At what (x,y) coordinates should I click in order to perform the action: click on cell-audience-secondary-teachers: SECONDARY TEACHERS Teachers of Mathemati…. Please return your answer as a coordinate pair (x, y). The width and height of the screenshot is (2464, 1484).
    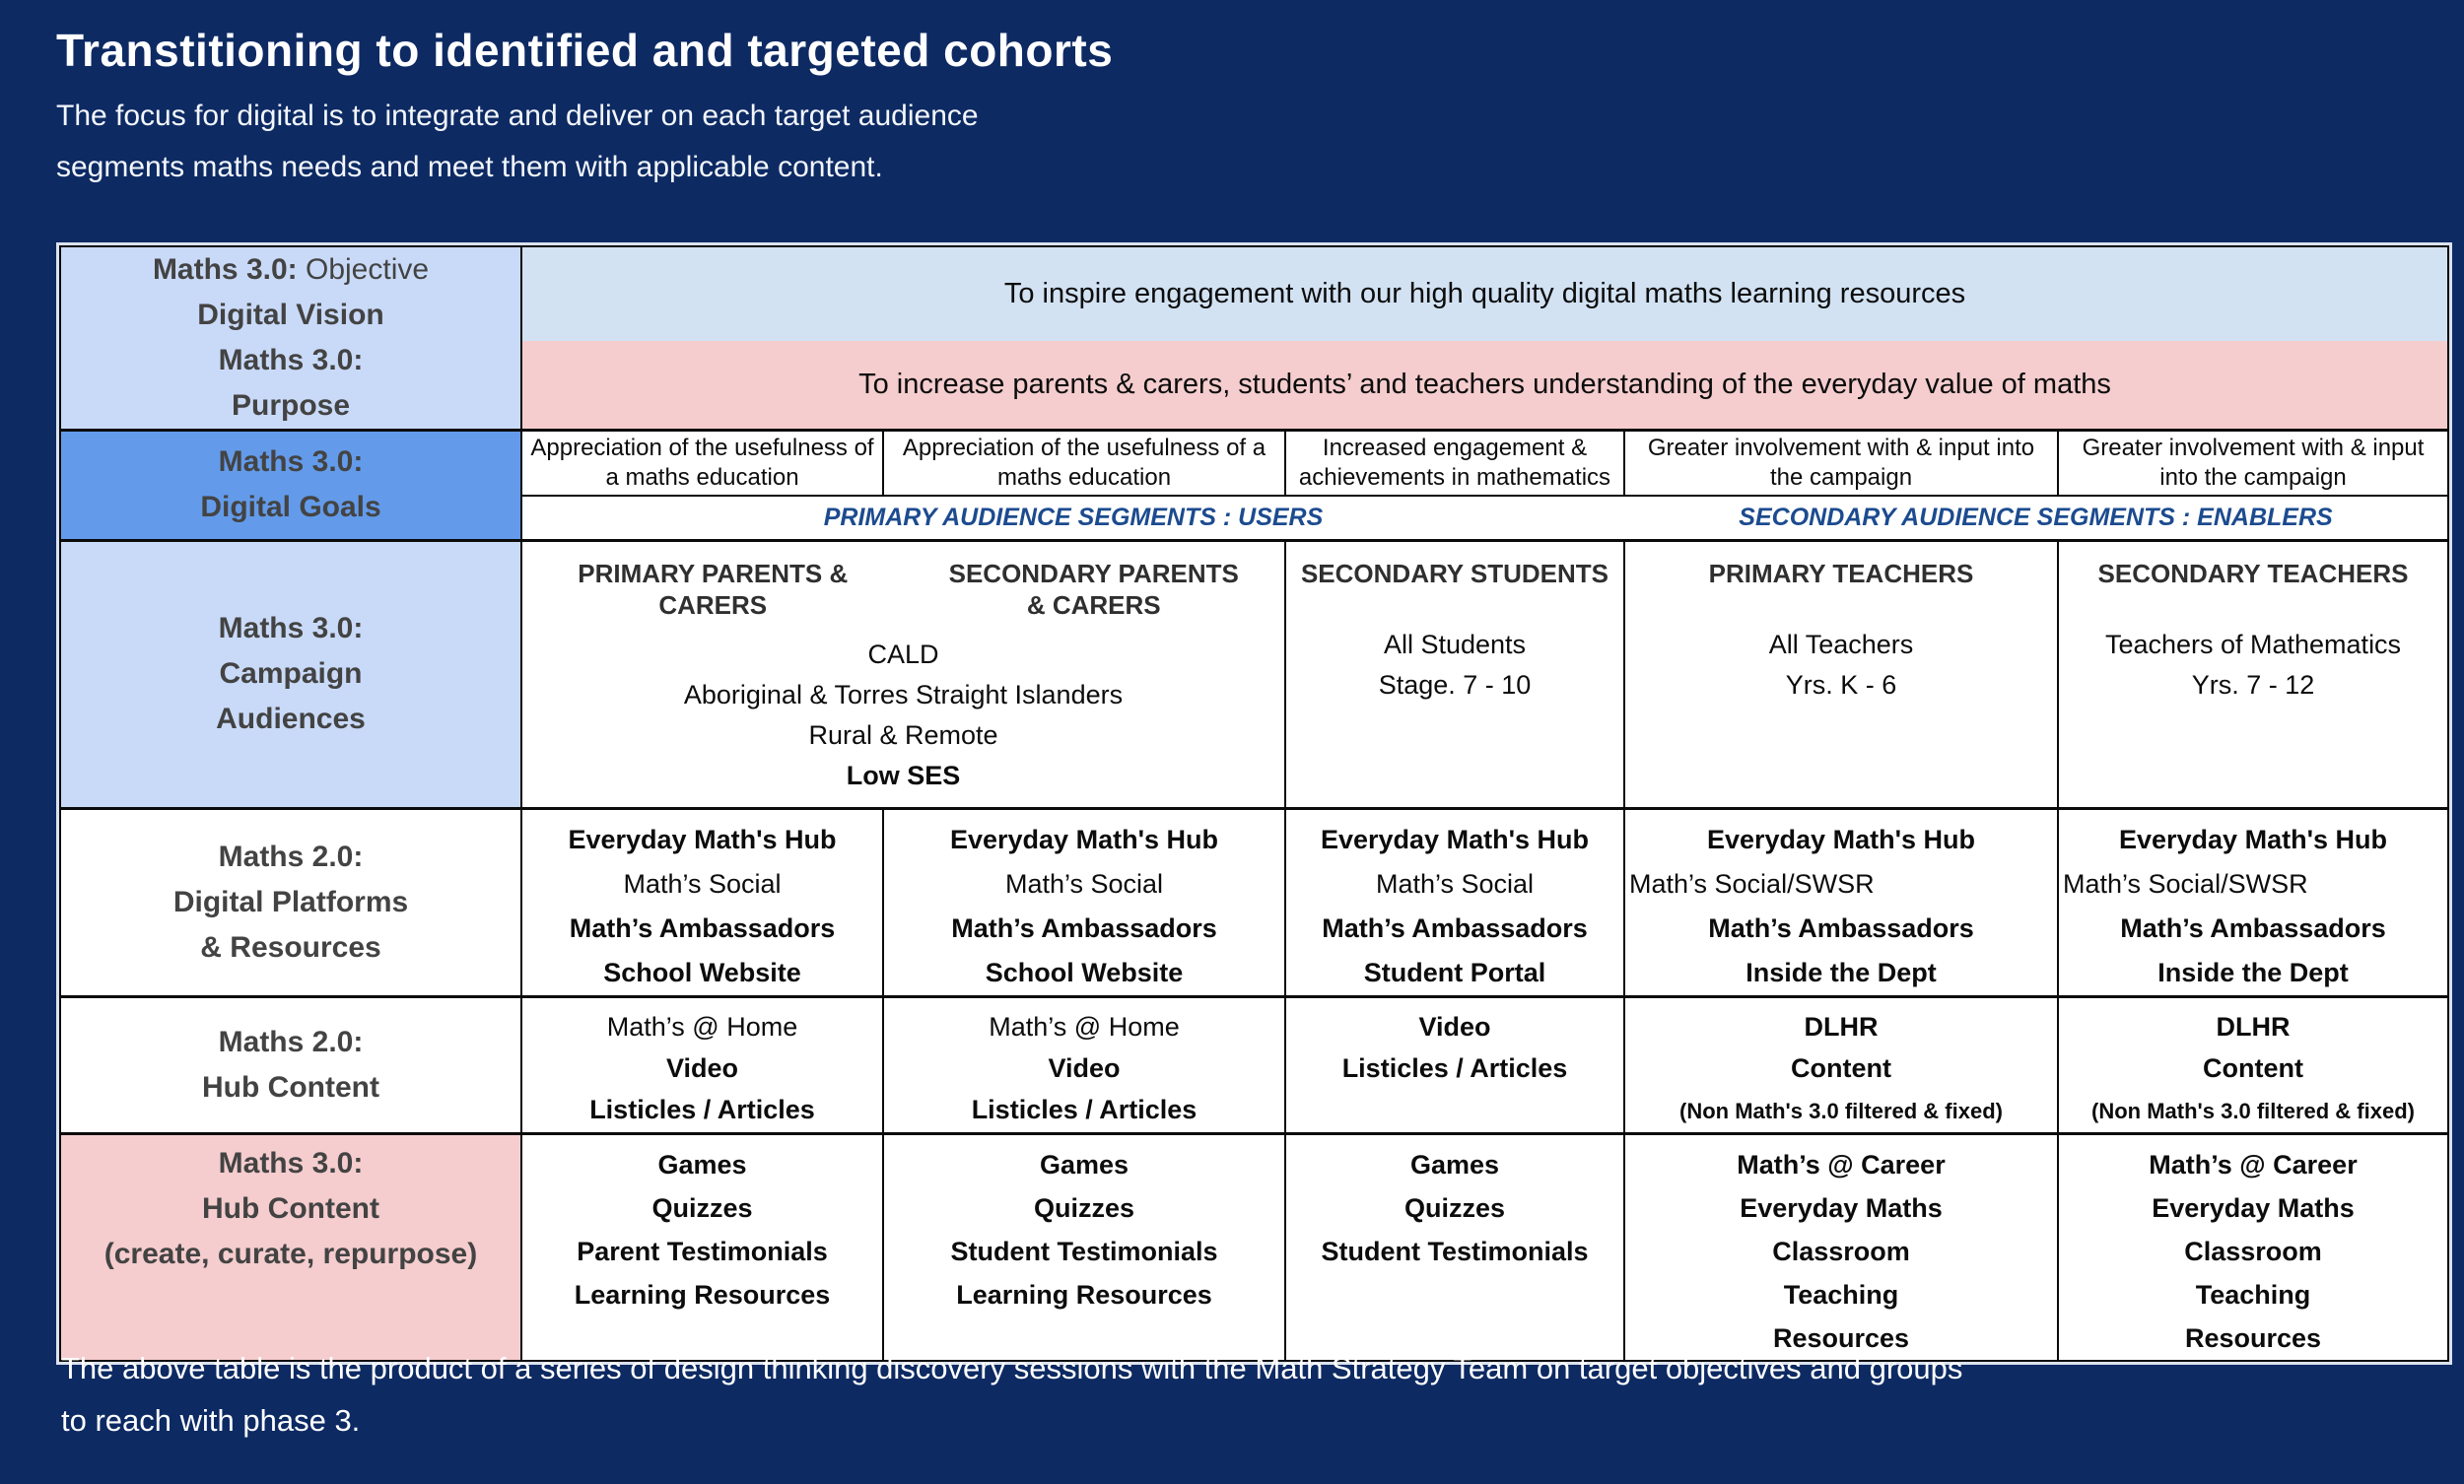
    Looking at the image, I should click on (2253, 673).